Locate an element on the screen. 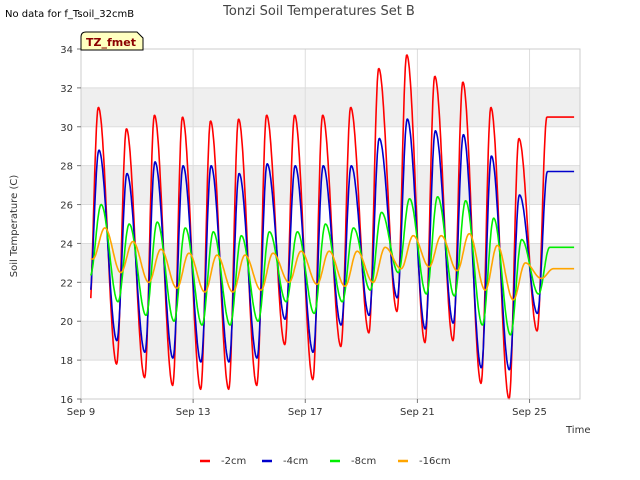  legend-item: -8cm is located at coordinates (353, 461).